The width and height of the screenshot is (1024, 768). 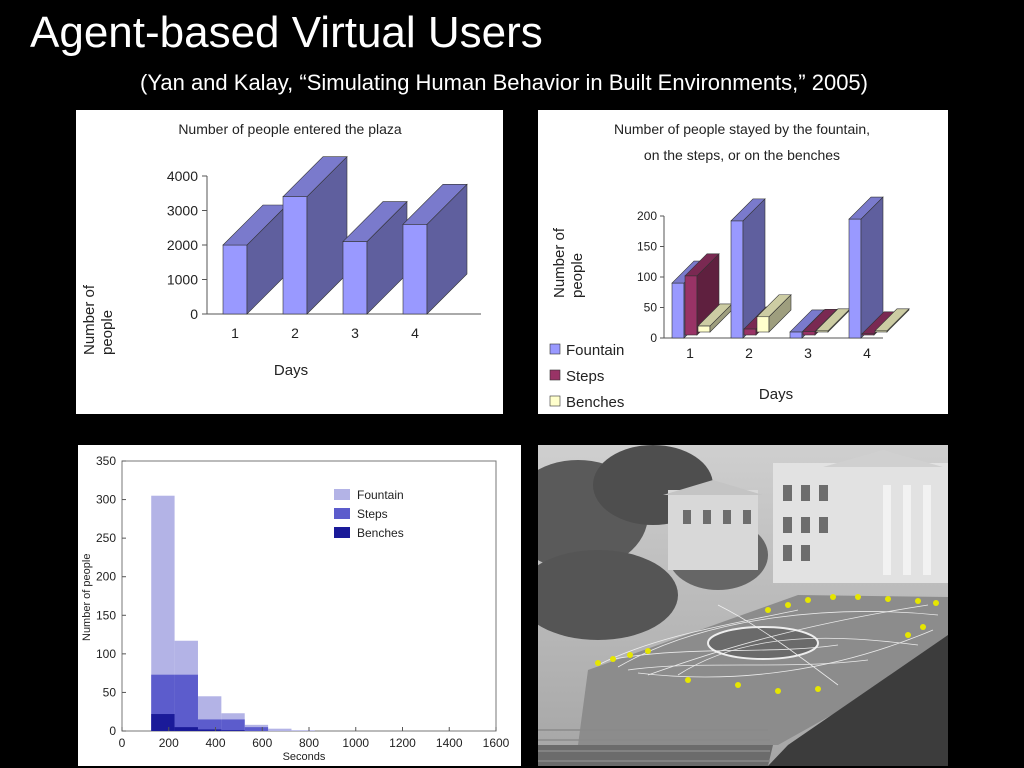 What do you see at coordinates (87, 597) in the screenshot?
I see `histogram-y-axis-label: Number of people` at bounding box center [87, 597].